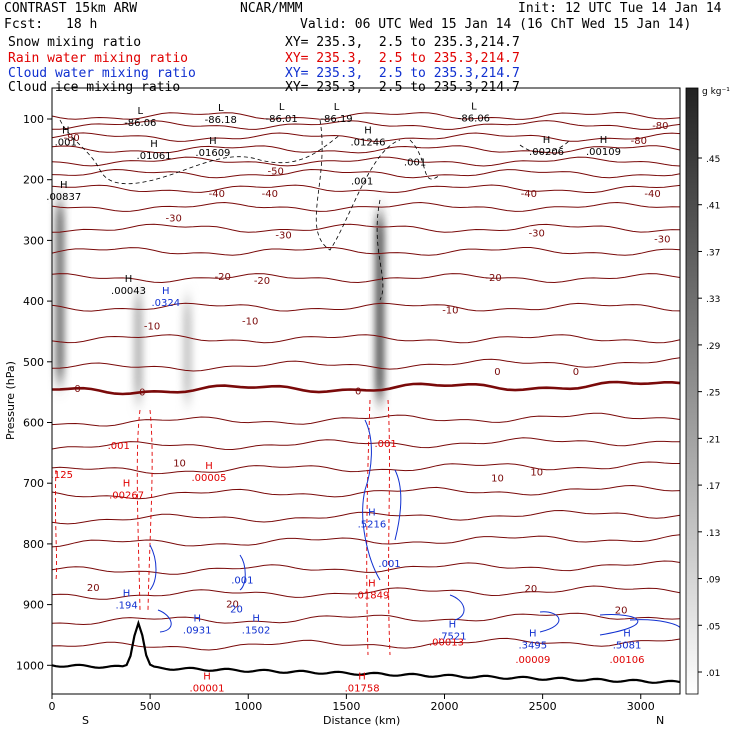  I want to click on extremum-value: .01246, so click(367, 142).